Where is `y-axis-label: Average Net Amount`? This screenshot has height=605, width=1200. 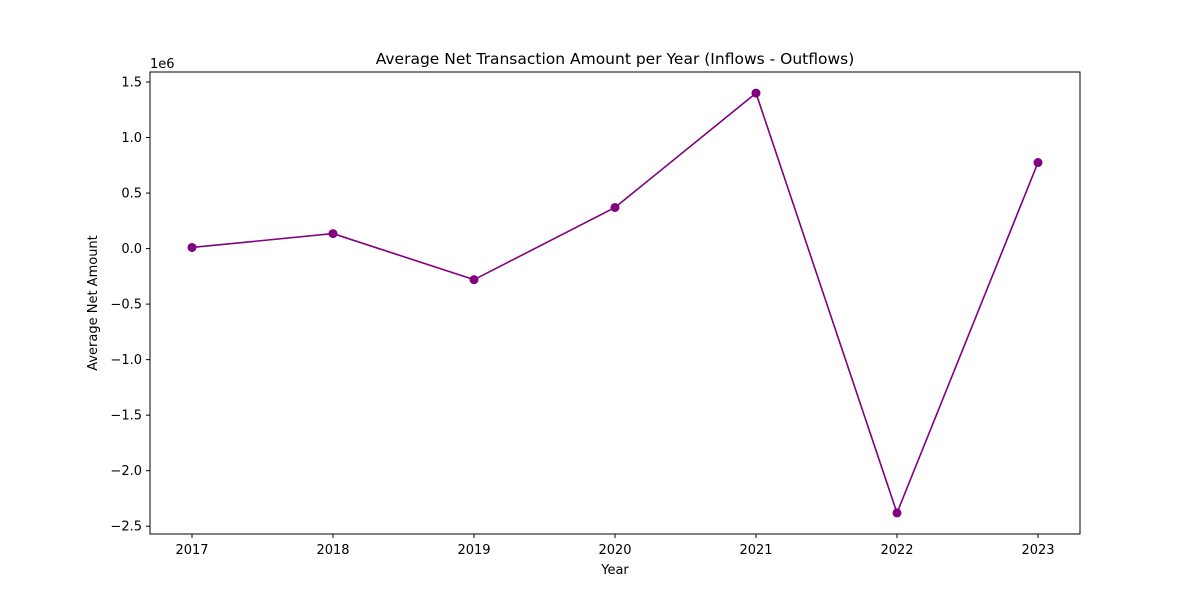
y-axis-label: Average Net Amount is located at coordinates (93, 303).